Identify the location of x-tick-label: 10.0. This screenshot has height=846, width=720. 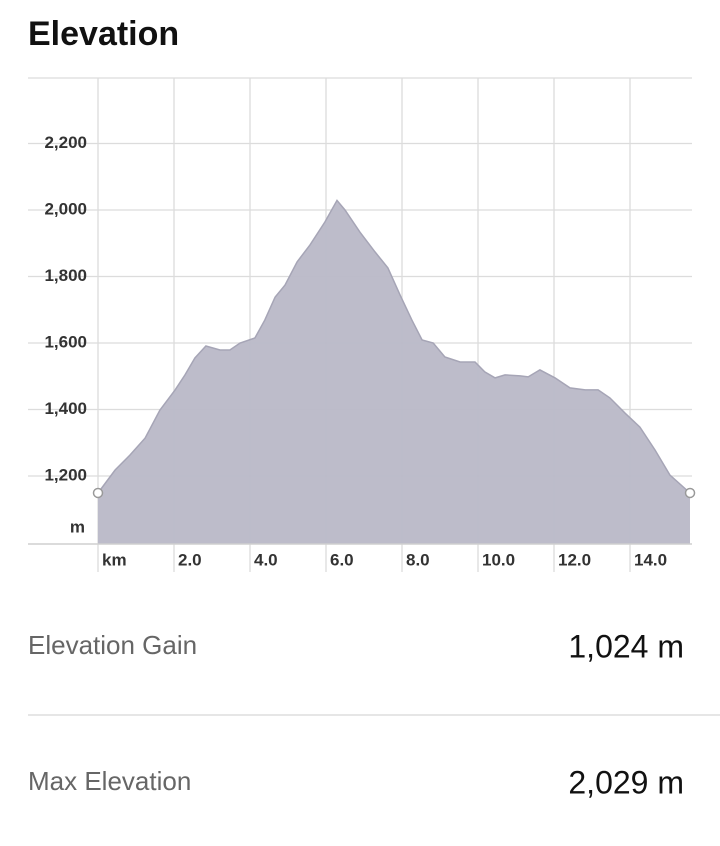
(498, 559).